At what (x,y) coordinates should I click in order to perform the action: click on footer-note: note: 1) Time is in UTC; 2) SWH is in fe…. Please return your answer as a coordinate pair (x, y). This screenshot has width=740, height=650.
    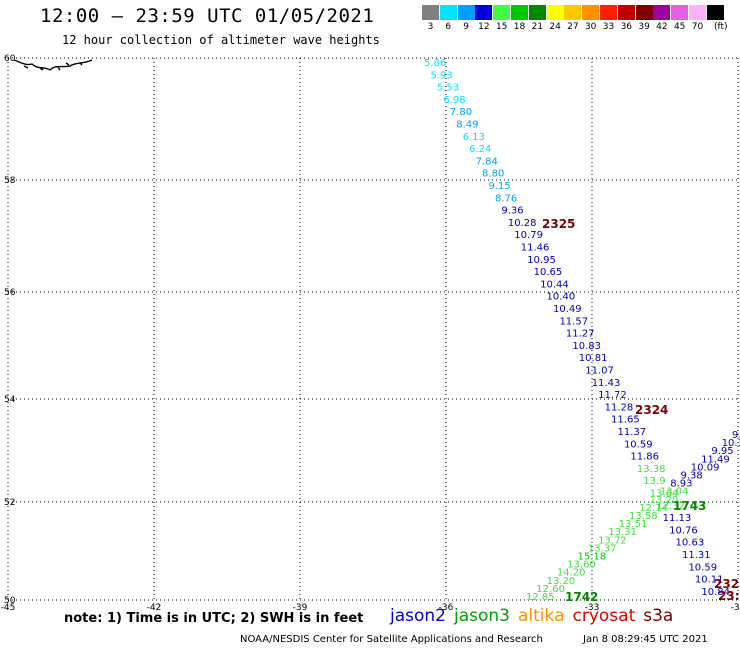
    Looking at the image, I should click on (214, 618).